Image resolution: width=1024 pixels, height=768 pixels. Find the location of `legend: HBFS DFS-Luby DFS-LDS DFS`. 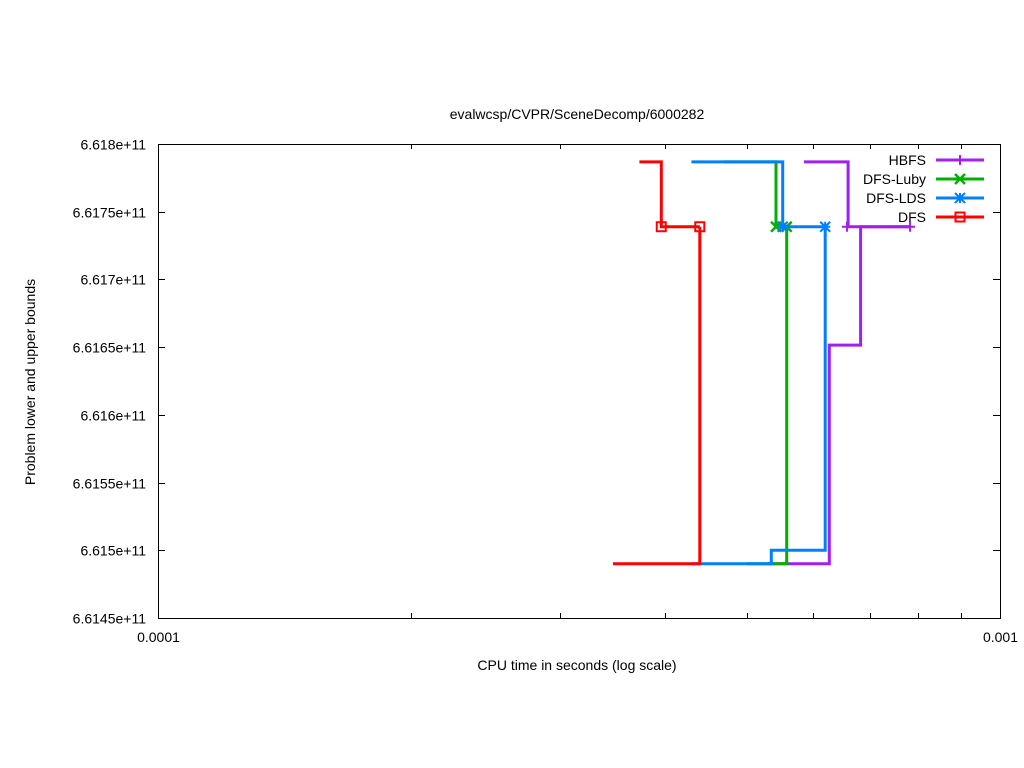

legend: HBFS DFS-Luby DFS-LDS DFS is located at coordinates (923, 188).